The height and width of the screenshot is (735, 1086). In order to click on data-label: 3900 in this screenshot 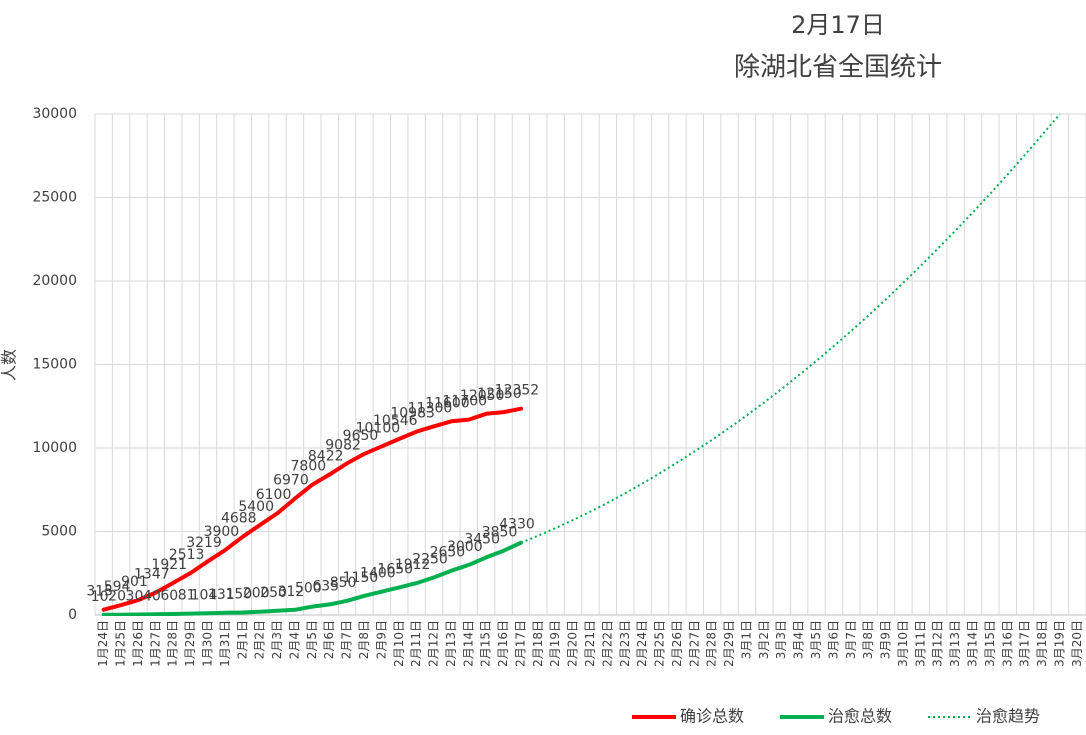, I will do `click(222, 532)`.